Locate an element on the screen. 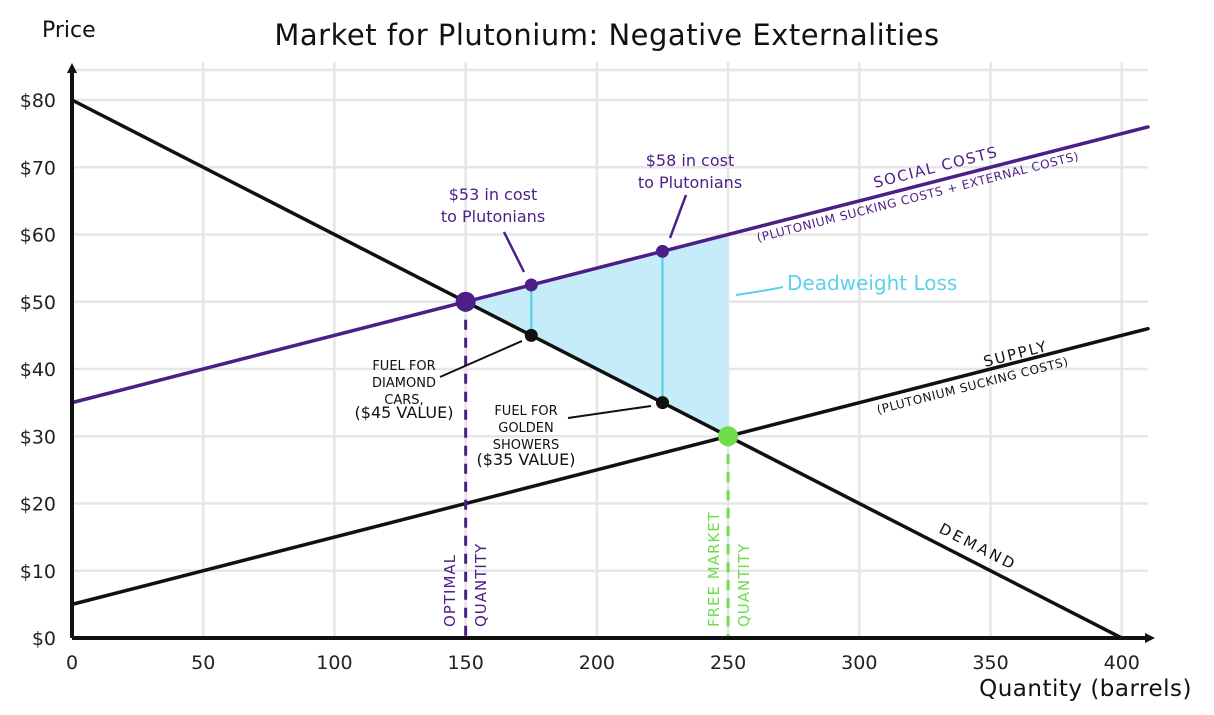 This screenshot has height=715, width=1214. free-market-quantity-label-1: FREE MARKET is located at coordinates (714, 569).